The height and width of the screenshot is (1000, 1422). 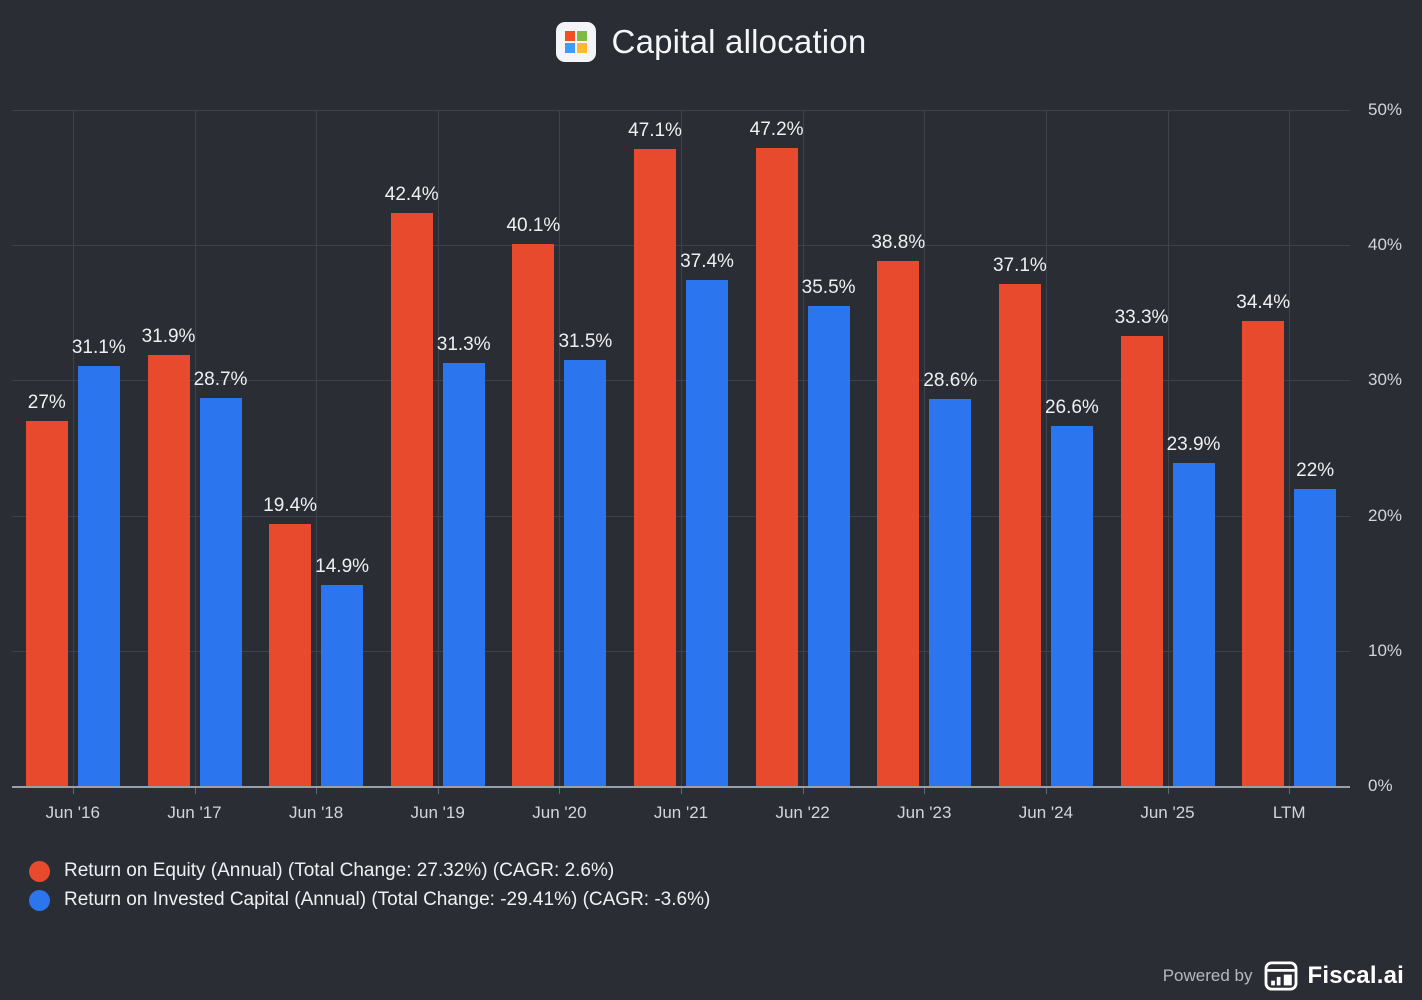 I want to click on y-axis-label-20: 20%, so click(x=1385, y=515).